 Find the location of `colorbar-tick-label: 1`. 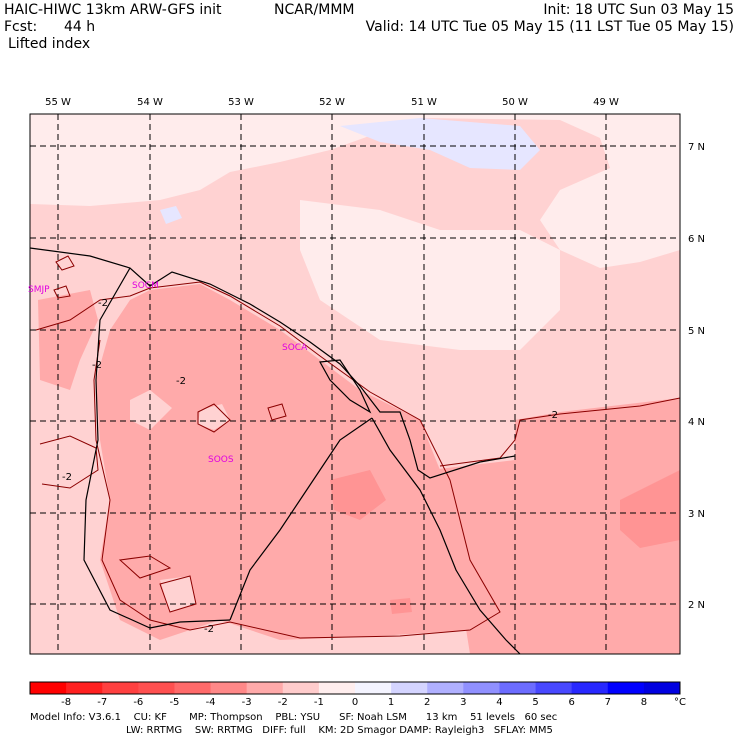

colorbar-tick-label: 1 is located at coordinates (391, 702).